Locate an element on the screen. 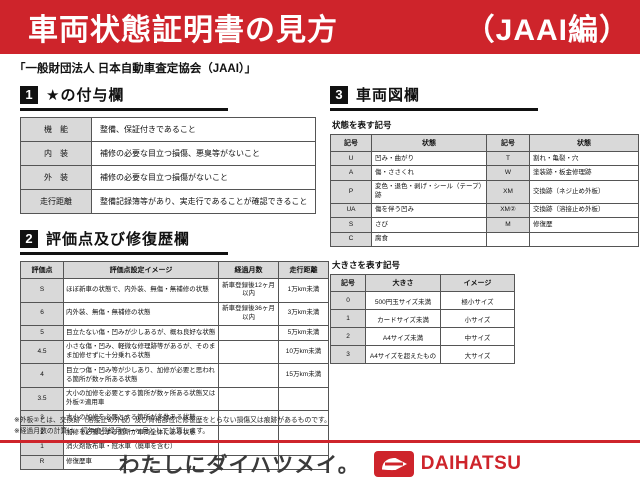 The height and width of the screenshot is (480, 640). table-cell: 0 is located at coordinates (348, 301).